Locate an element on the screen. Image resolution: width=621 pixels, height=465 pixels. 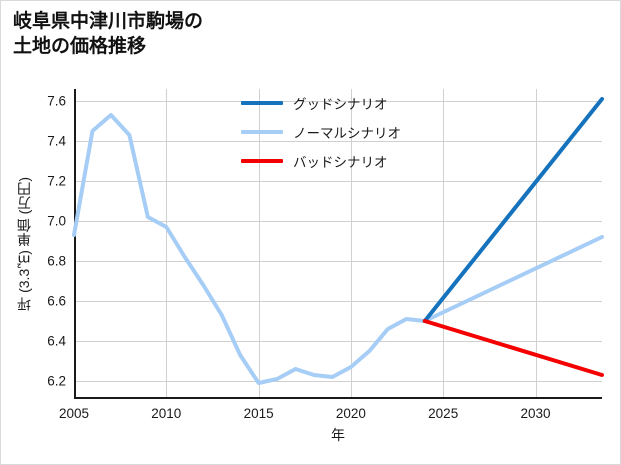
x-tick-label: 2020 is located at coordinates (350, 413).